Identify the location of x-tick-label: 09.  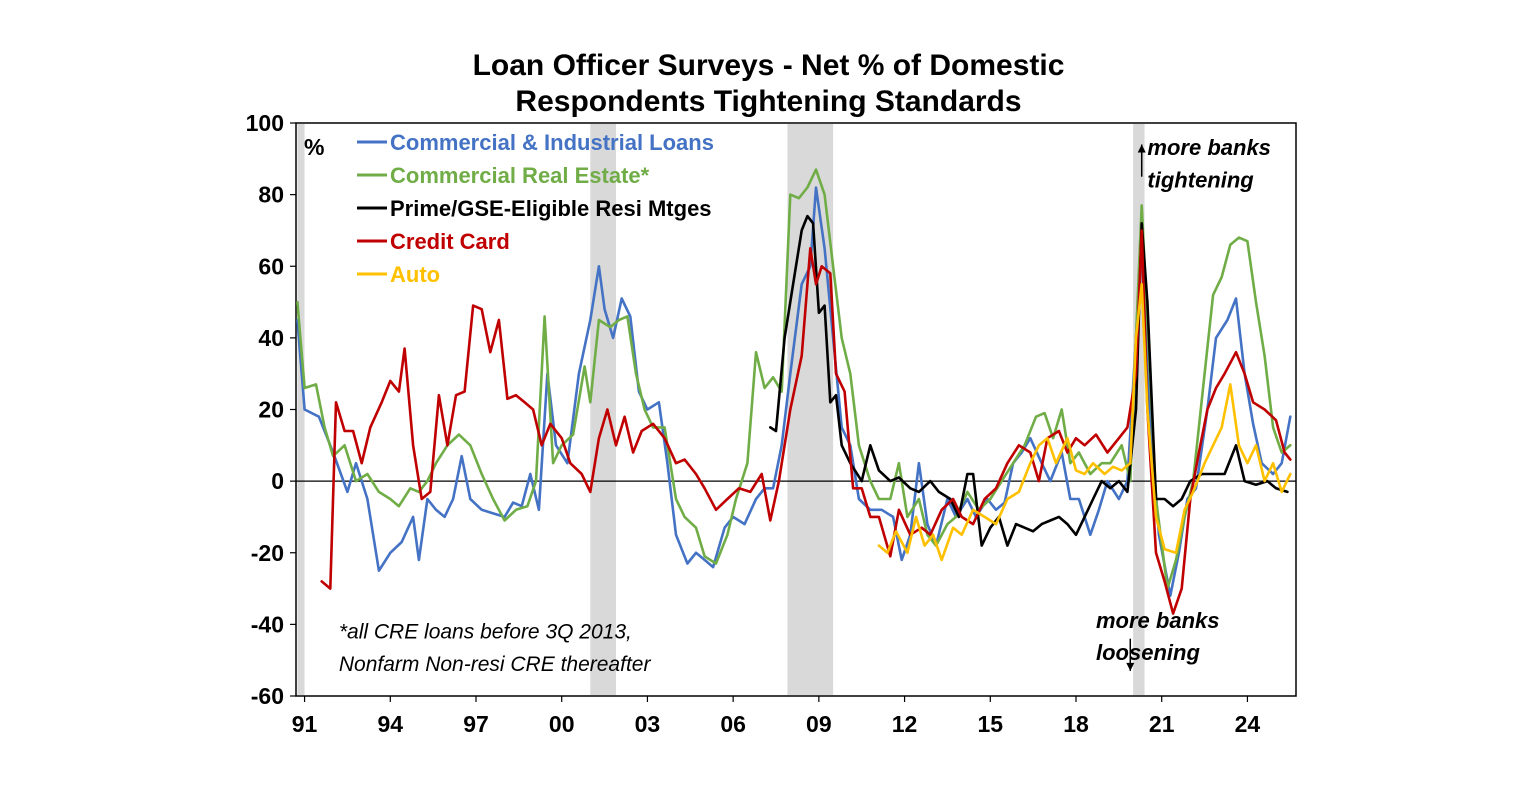
(819, 724).